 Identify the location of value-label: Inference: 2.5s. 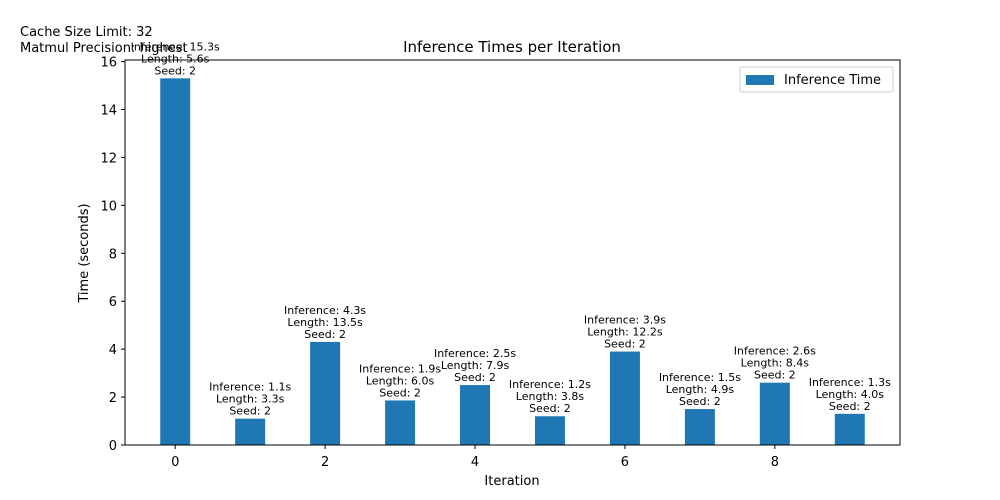
(475, 353).